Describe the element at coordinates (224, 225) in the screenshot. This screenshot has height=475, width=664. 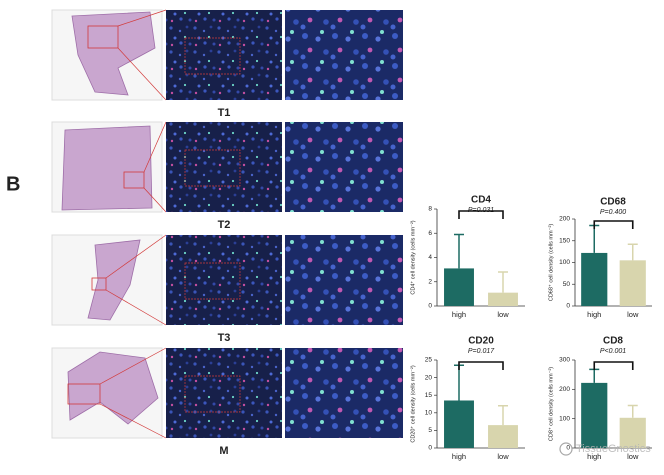
I see `row-label: T2` at that location.